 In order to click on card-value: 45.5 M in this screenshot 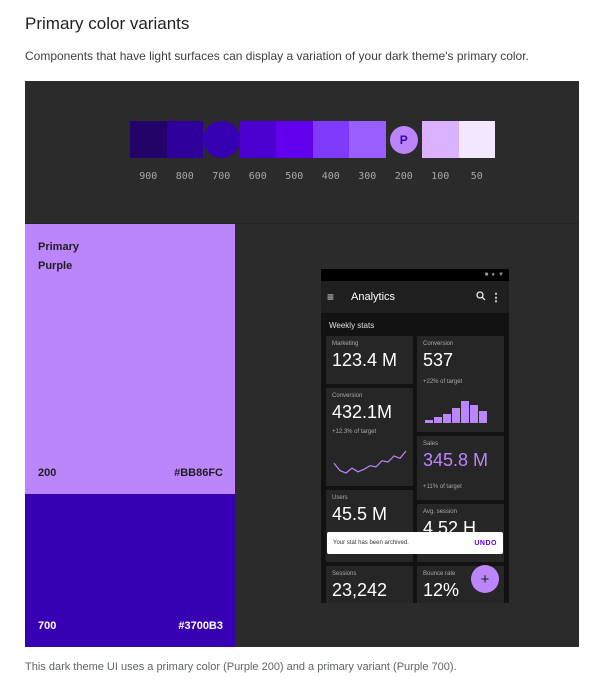, I will do `click(360, 514)`.